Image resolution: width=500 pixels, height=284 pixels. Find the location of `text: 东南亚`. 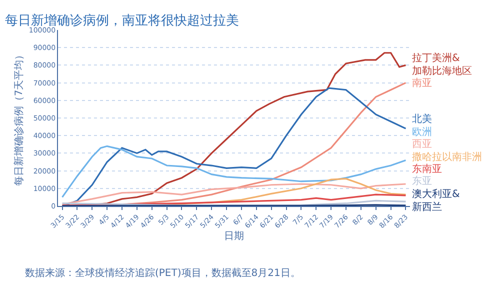

text: 东南亚 is located at coordinates (427, 169).